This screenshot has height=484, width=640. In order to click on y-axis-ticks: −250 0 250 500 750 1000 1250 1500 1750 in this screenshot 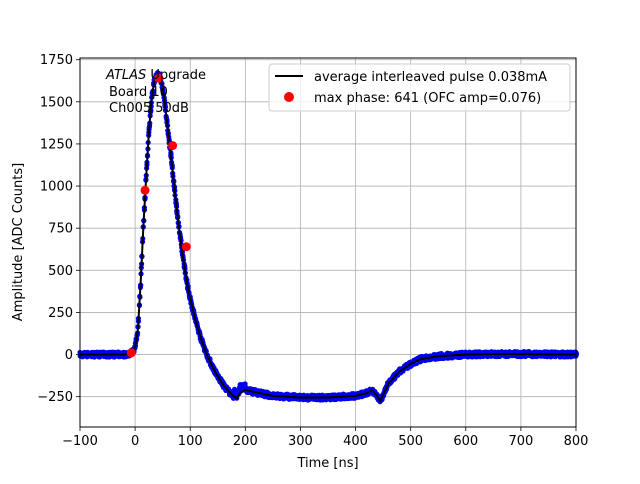, I will do `click(58, 229)`.